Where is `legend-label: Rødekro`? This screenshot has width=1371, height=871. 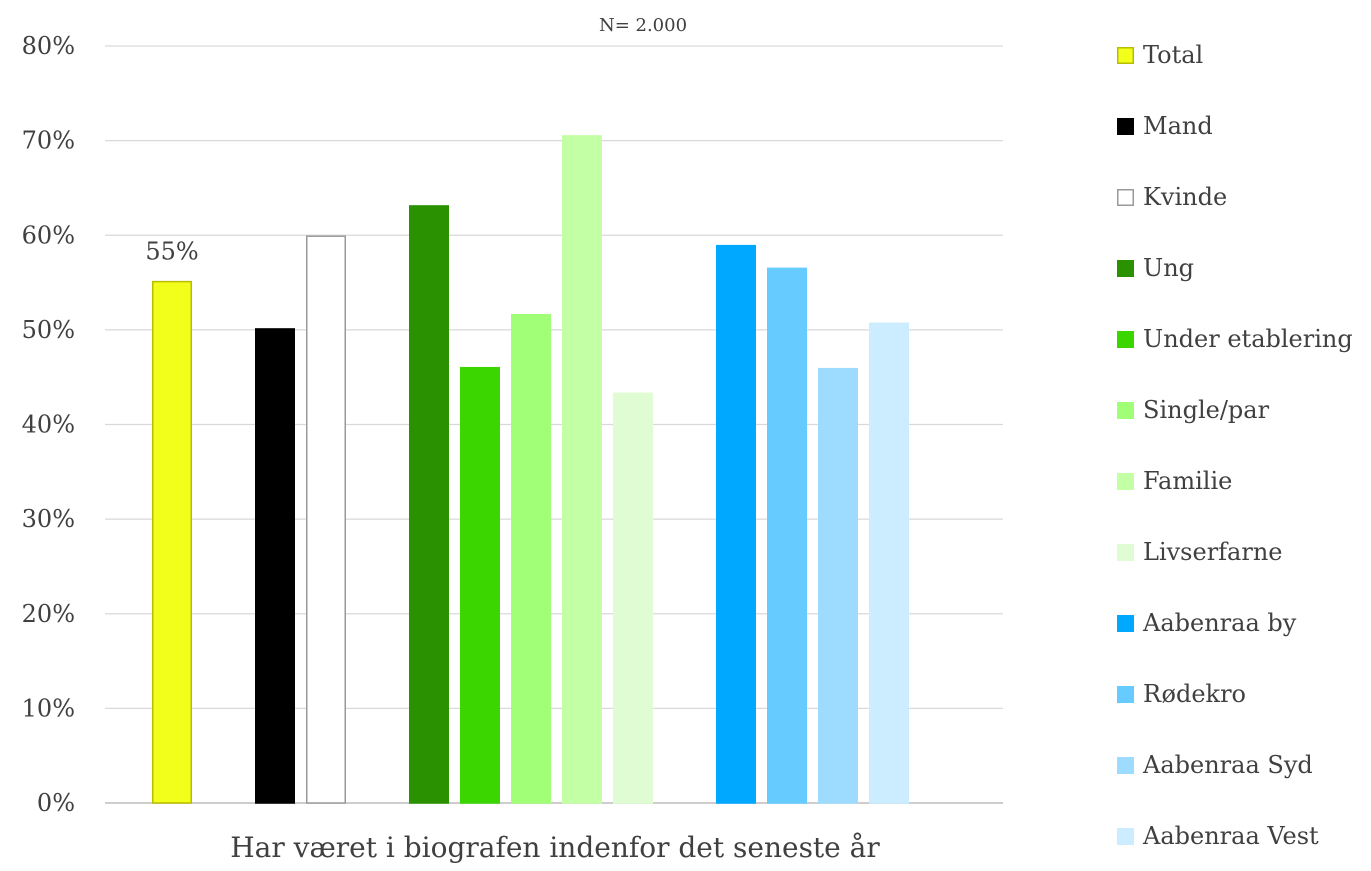 legend-label: Rødekro is located at coordinates (1194, 694).